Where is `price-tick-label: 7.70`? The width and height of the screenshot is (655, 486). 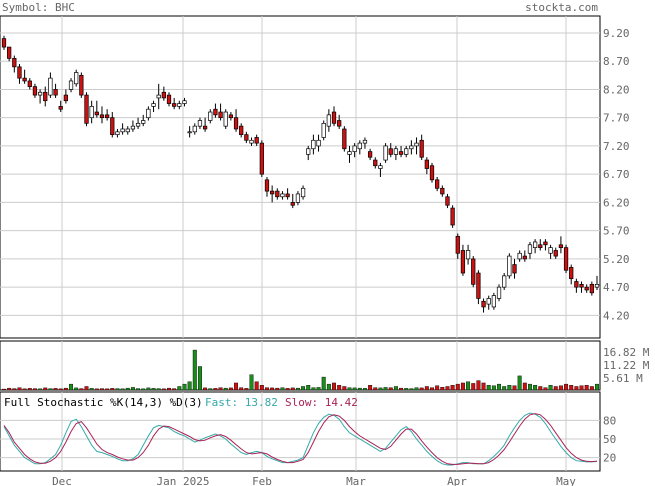 price-tick-label: 7.70 is located at coordinates (616, 118).